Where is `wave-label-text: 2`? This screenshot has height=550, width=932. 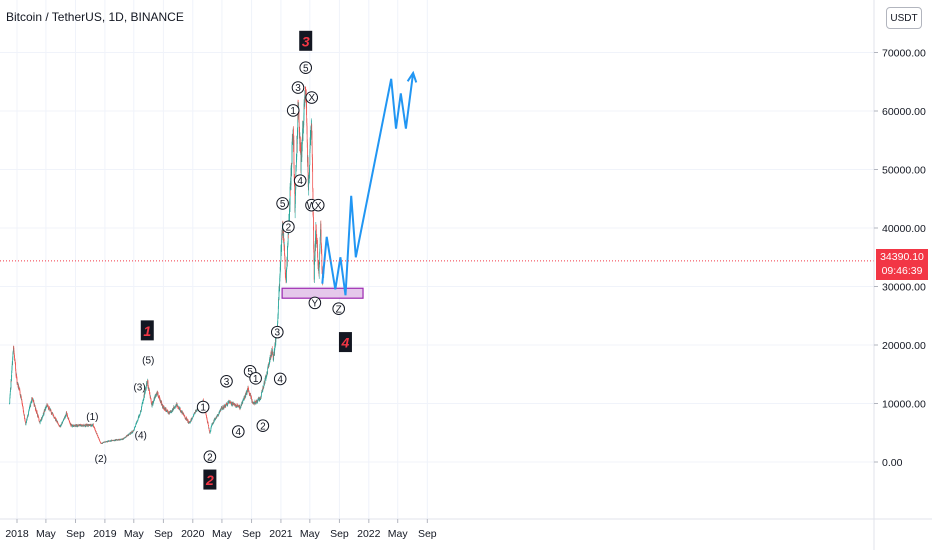
wave-label-text: 2 is located at coordinates (289, 227).